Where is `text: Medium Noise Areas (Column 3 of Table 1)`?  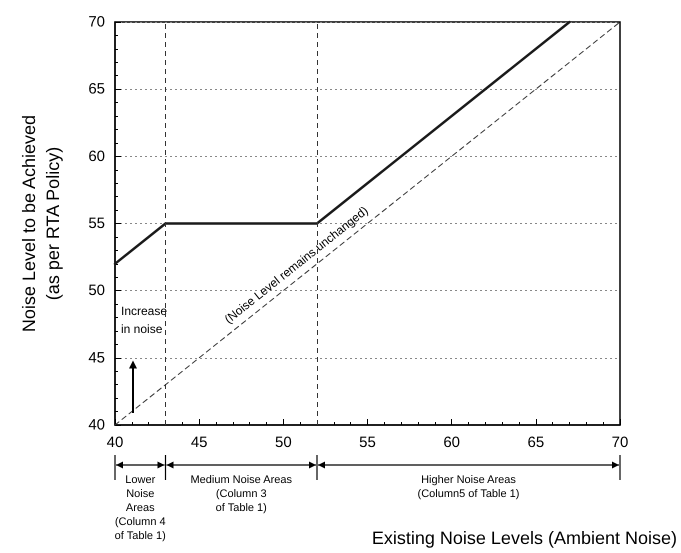 text: Medium Noise Areas (Column 3 of Table 1) is located at coordinates (241, 494).